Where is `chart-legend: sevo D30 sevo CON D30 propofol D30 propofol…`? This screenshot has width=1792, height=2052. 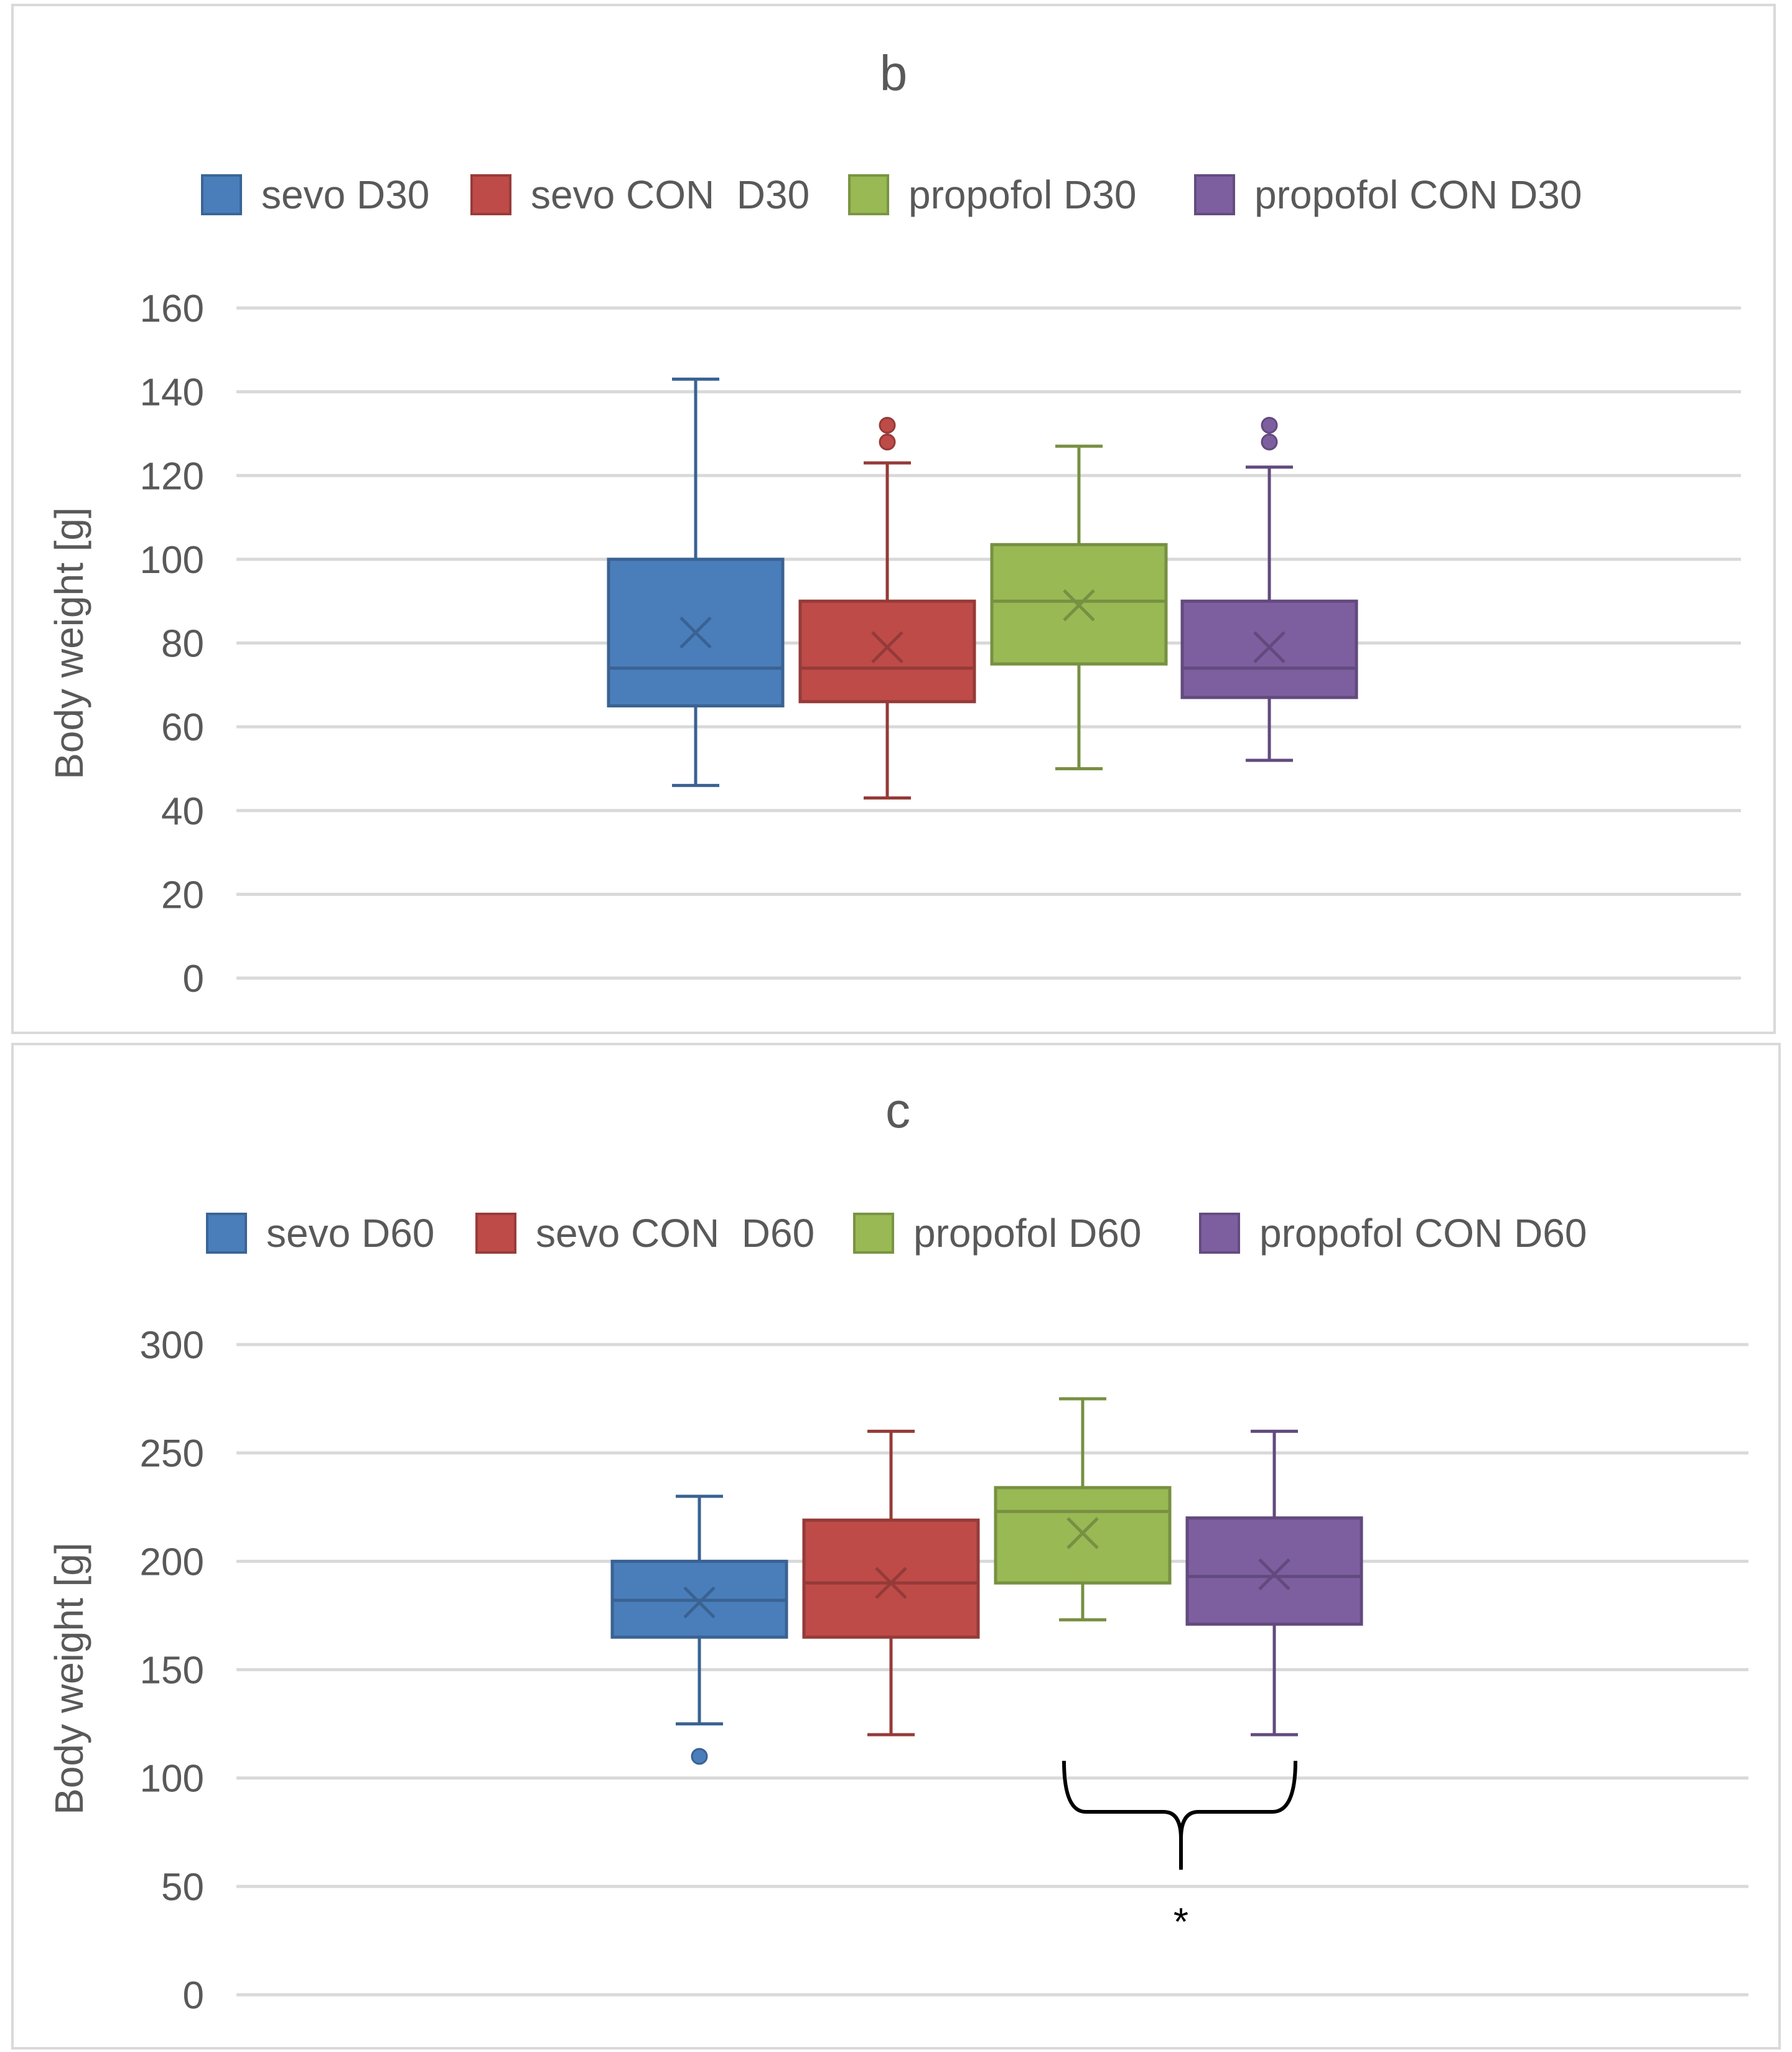
chart-legend: sevo D30 sevo CON D30 propofol D30 propofol… is located at coordinates (891, 194).